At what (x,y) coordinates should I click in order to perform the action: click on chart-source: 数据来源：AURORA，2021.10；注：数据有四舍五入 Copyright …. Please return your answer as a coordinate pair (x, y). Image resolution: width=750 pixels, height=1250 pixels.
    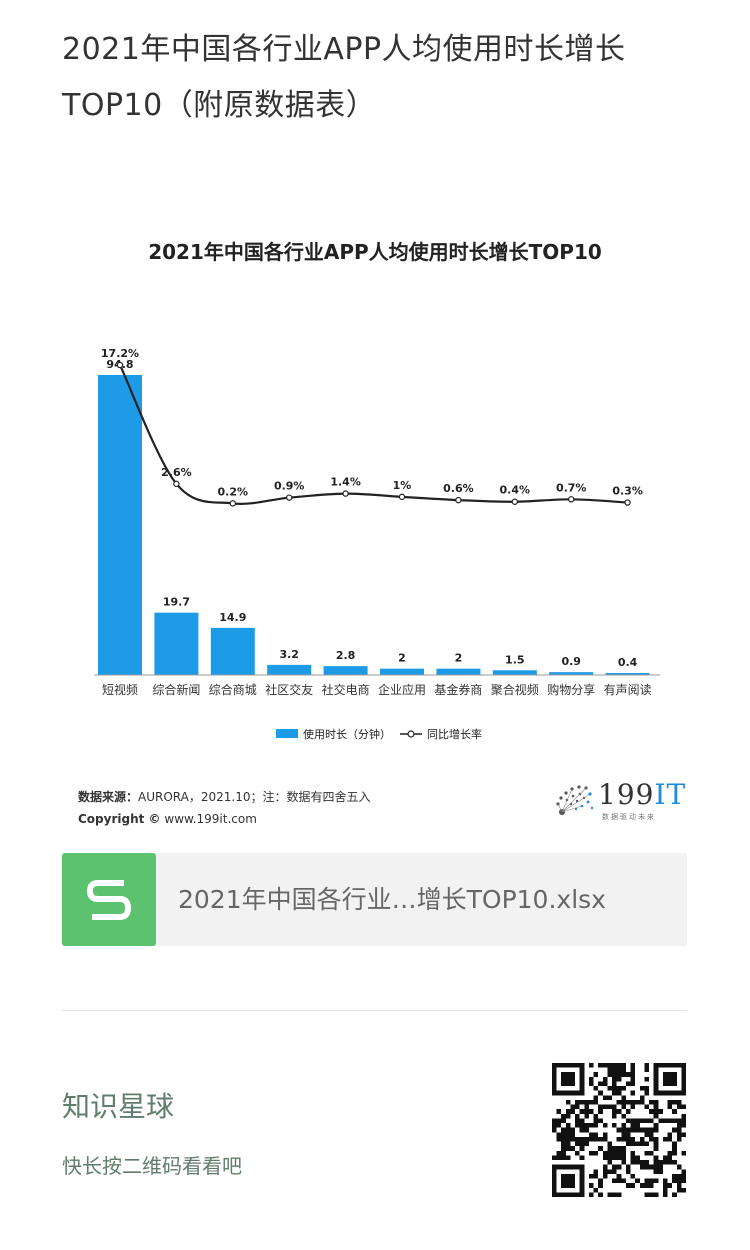
    Looking at the image, I should click on (224, 808).